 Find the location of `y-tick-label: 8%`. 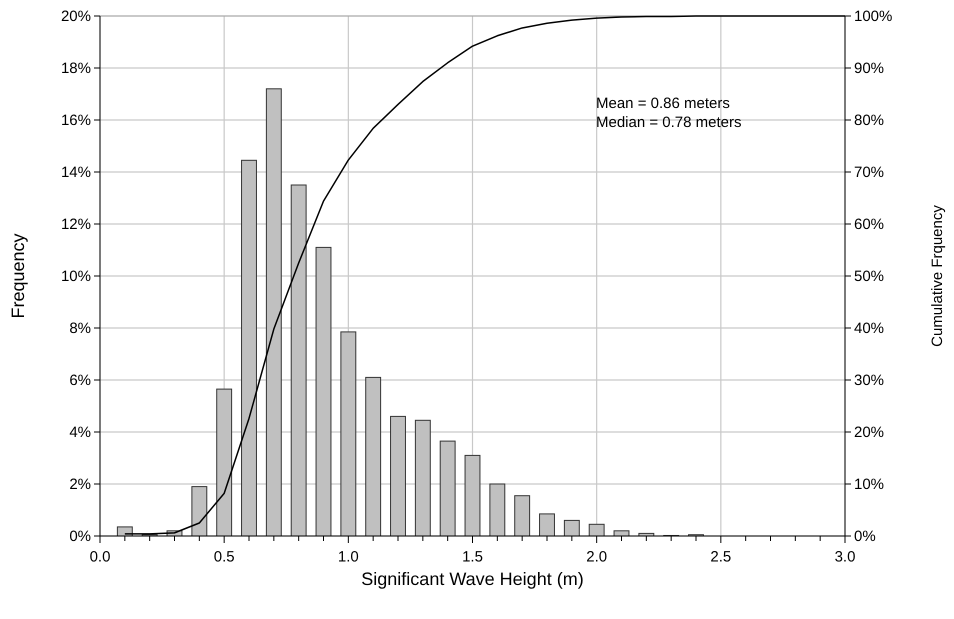

y-tick-label: 8% is located at coordinates (80, 328).